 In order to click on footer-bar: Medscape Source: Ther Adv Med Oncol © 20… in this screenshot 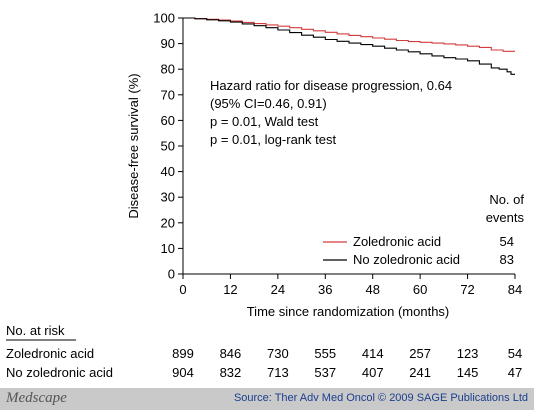, I will do `click(267, 399)`.